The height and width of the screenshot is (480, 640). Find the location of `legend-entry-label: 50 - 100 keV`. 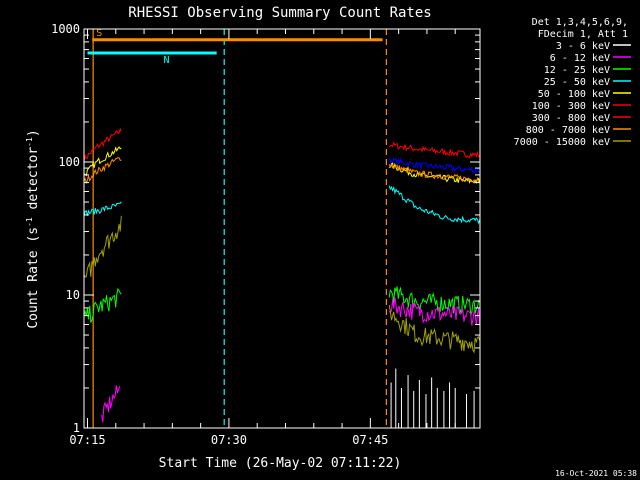

legend-entry-label: 50 - 100 keV is located at coordinates (574, 94).